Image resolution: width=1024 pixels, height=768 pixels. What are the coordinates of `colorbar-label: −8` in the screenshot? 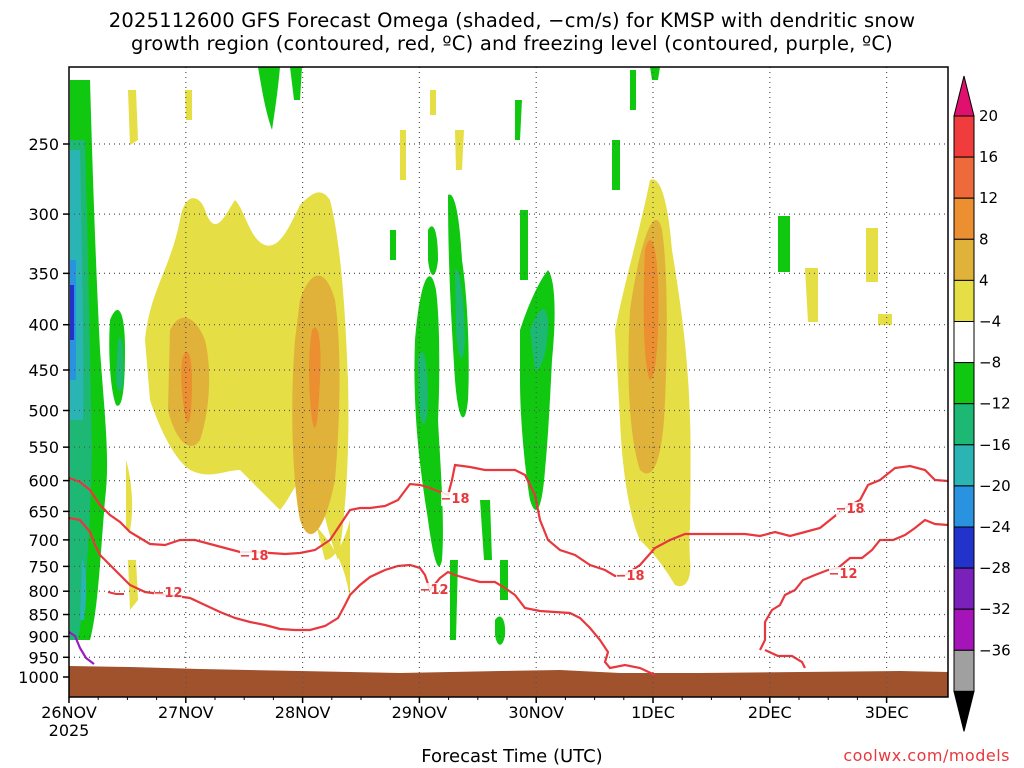 It's located at (990, 363).